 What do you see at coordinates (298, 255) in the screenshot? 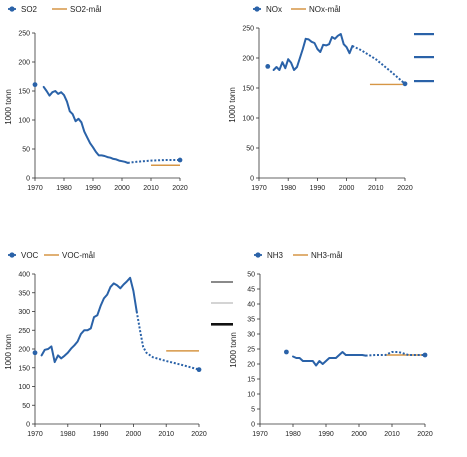
I see `legend-nh3: NH3 NH3-mål` at bounding box center [298, 255].